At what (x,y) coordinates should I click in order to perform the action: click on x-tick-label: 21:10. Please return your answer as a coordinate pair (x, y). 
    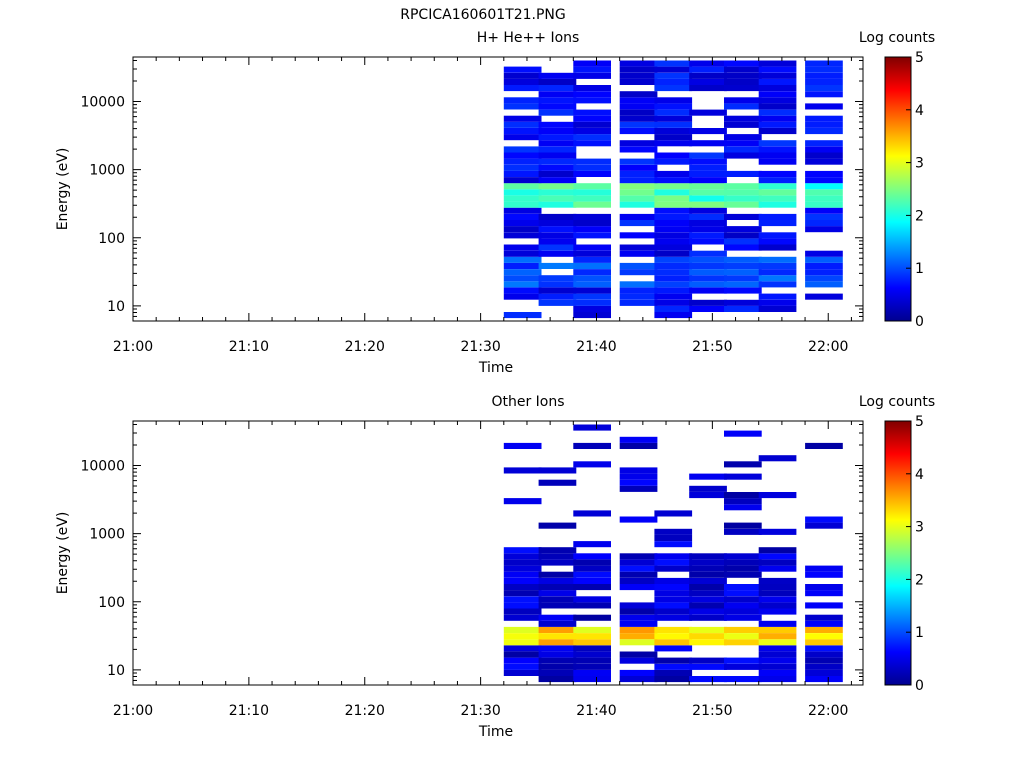
    Looking at the image, I should click on (249, 347).